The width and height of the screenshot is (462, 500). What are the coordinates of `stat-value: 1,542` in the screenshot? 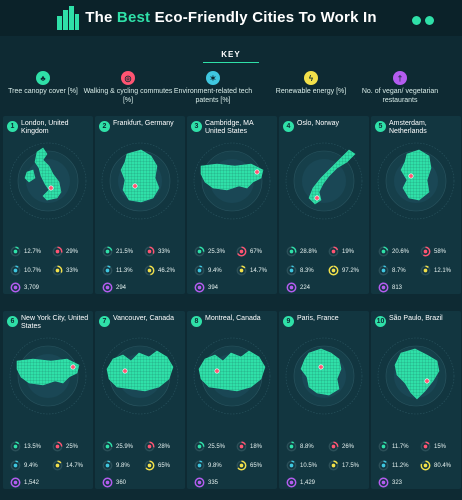 It's located at (32, 482).